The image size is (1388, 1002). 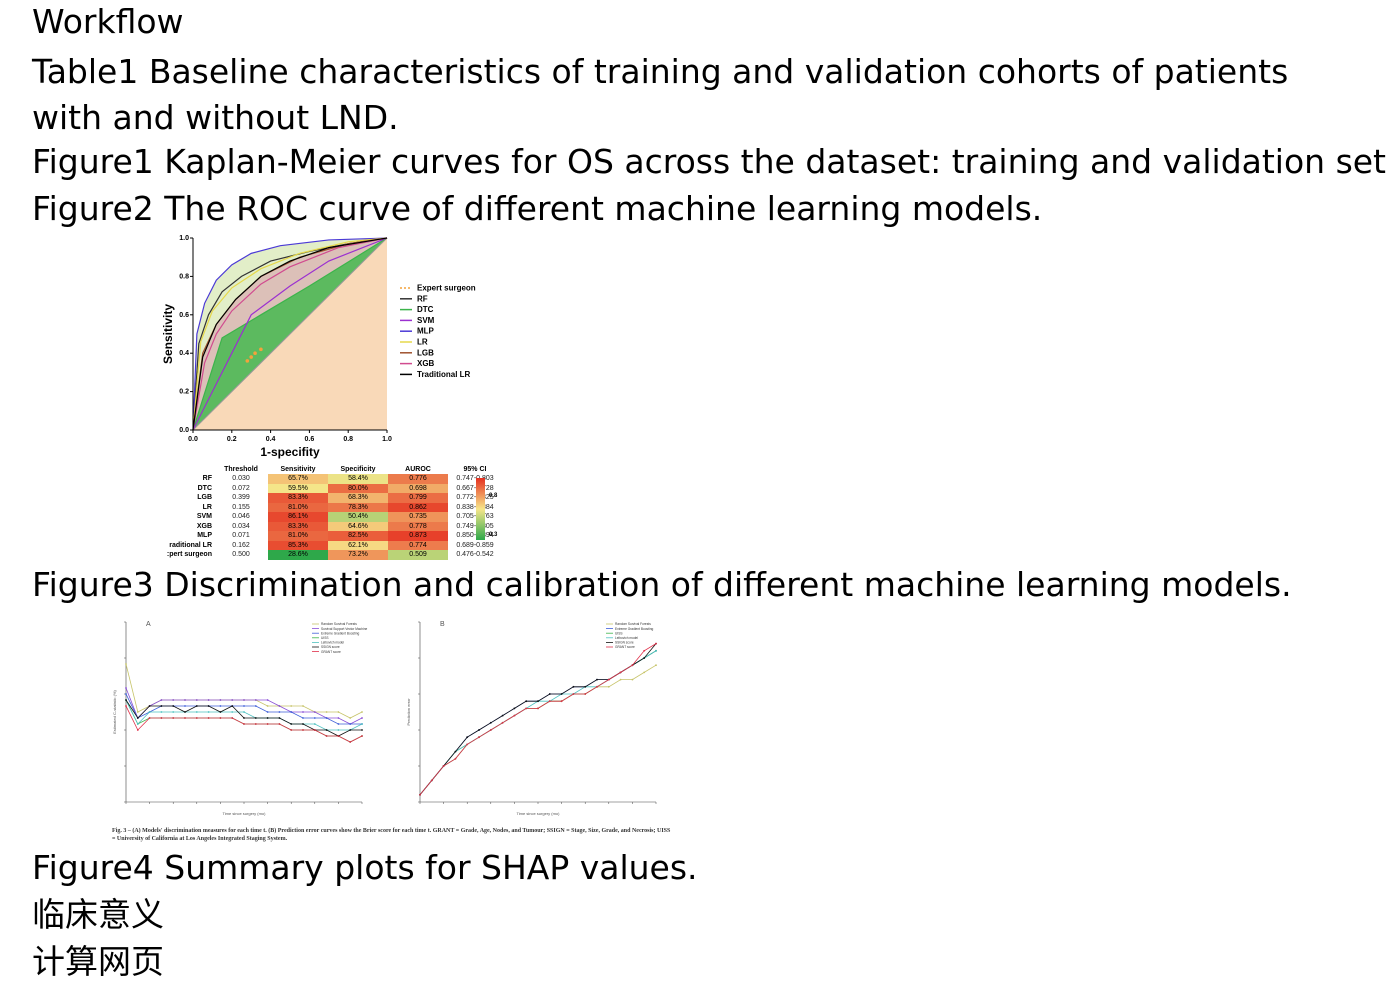 I want to click on table-row: MLP 0.071 81.0% 82.5% 0.873 0.850-0.894, so click(x=330, y=536).